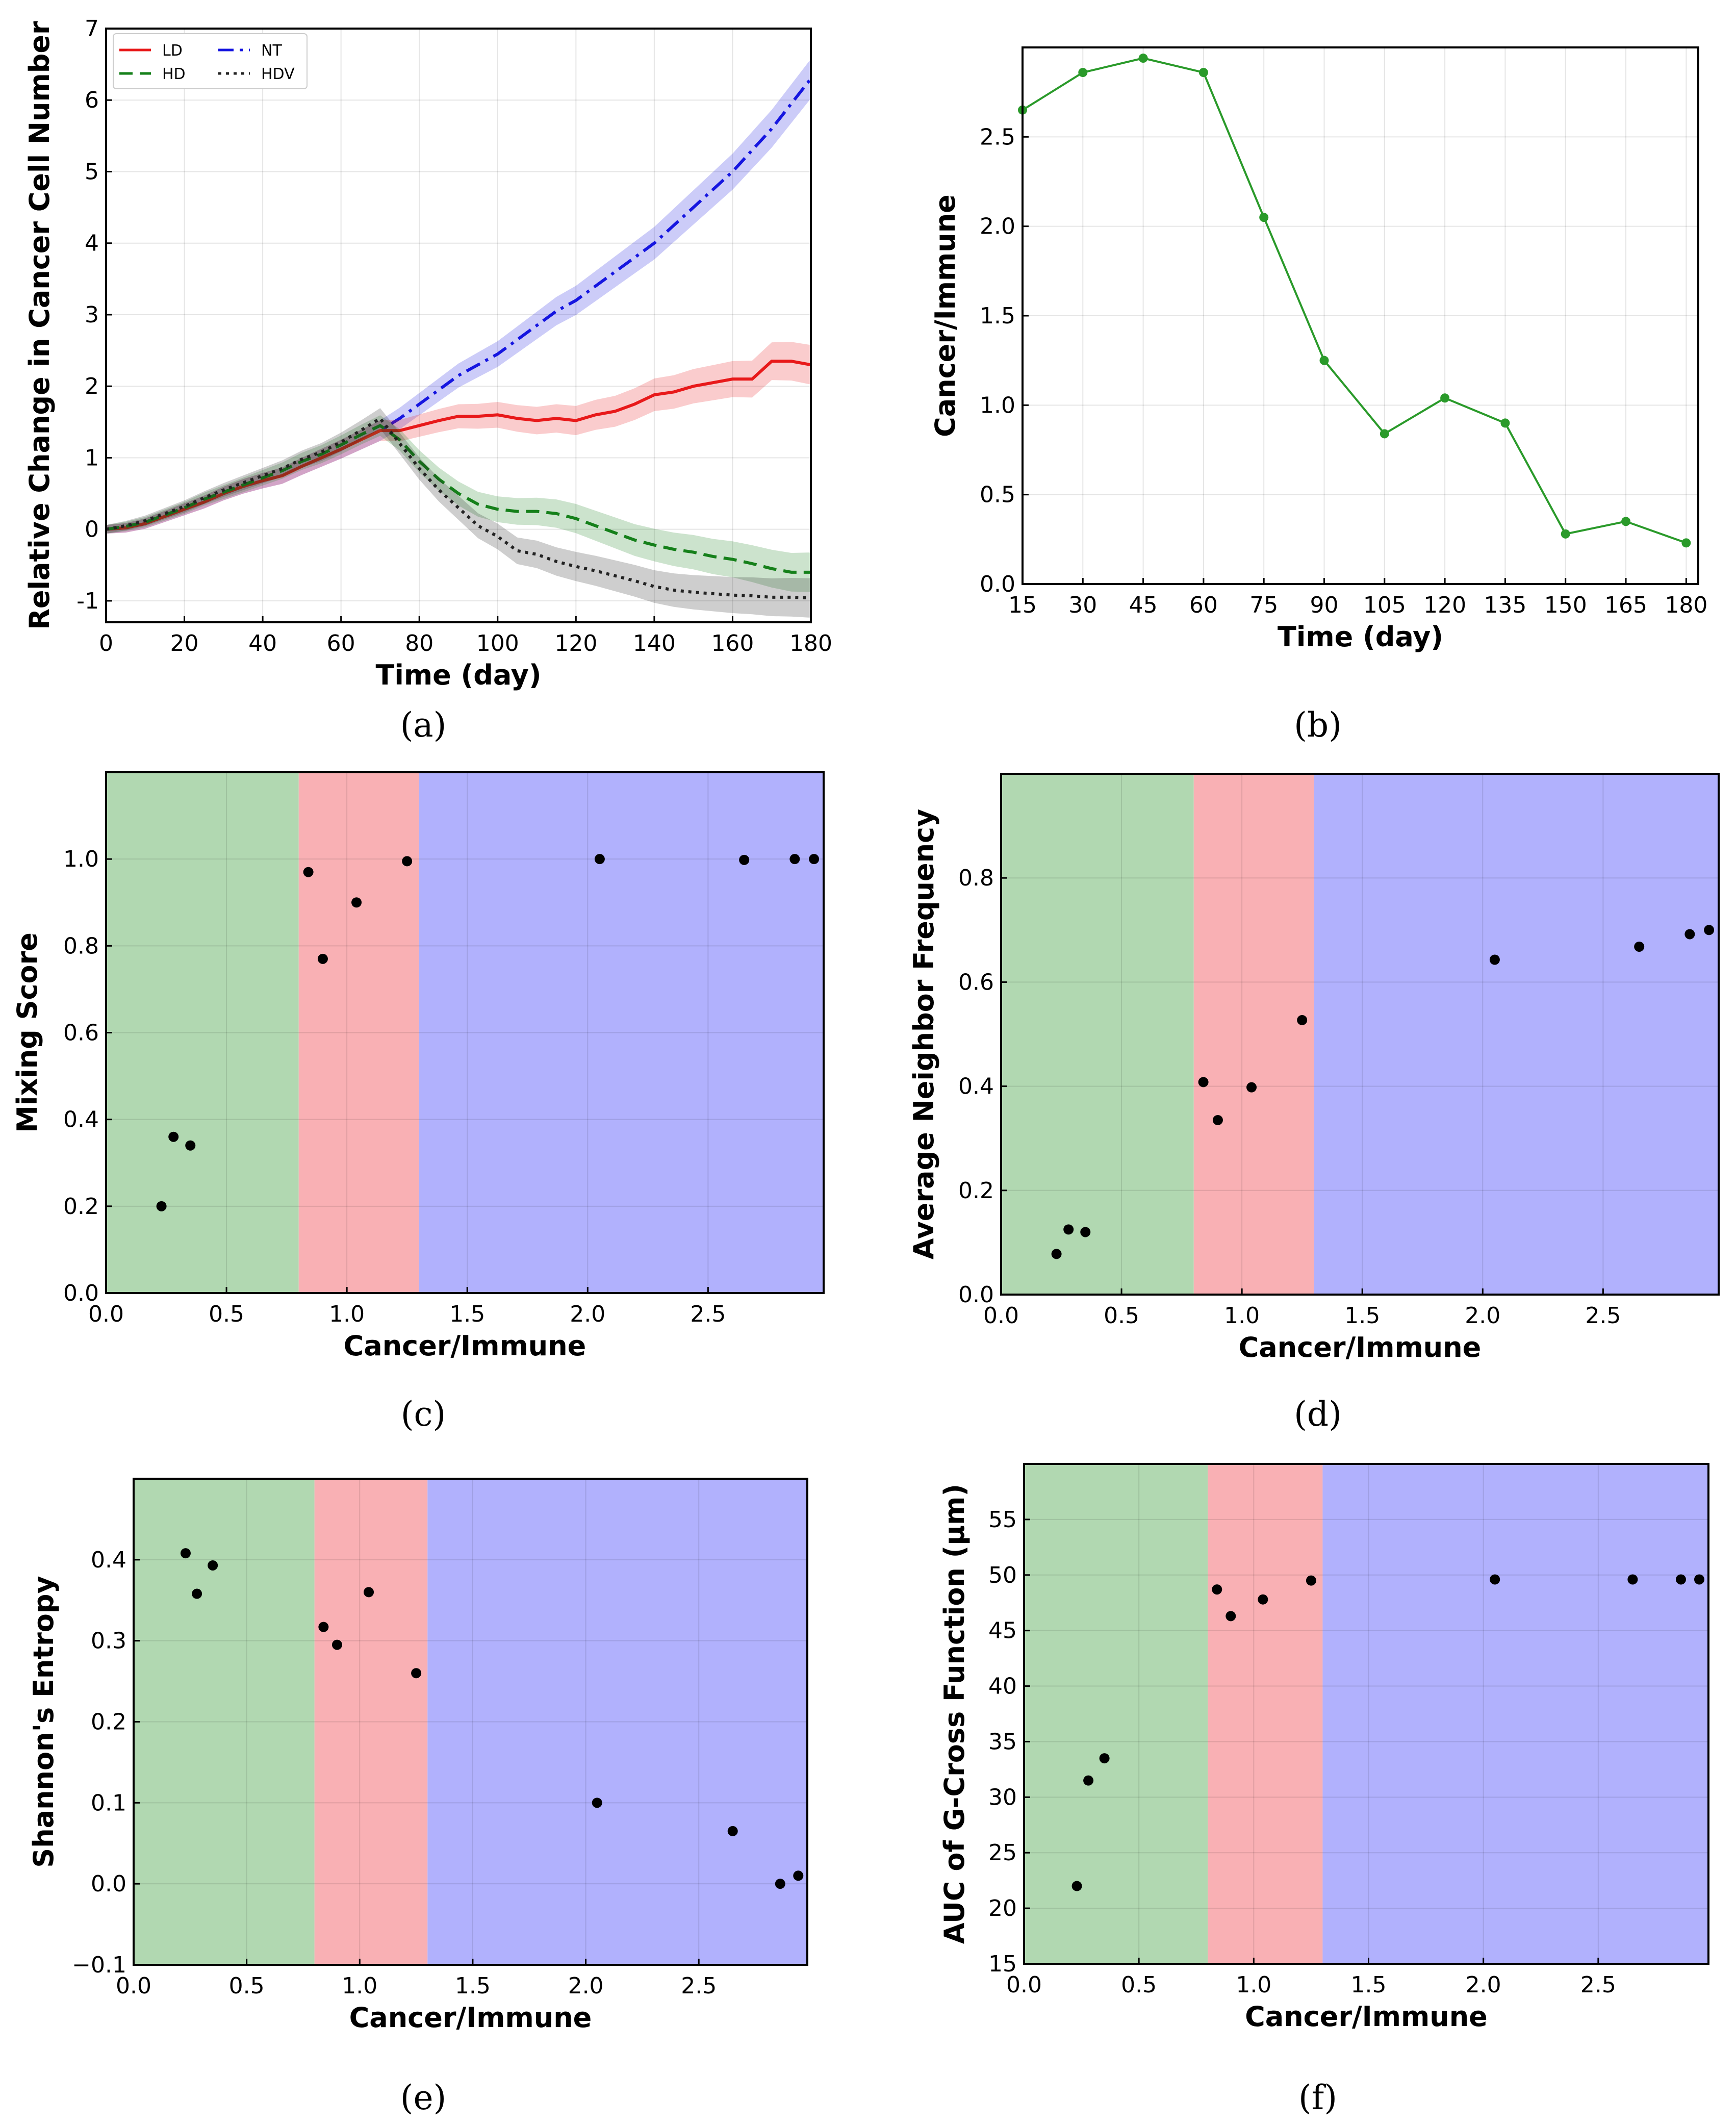 Image resolution: width=1736 pixels, height=2126 pixels. Describe the element at coordinates (92, 386) in the screenshot. I see `y-tick-label: 2` at that location.